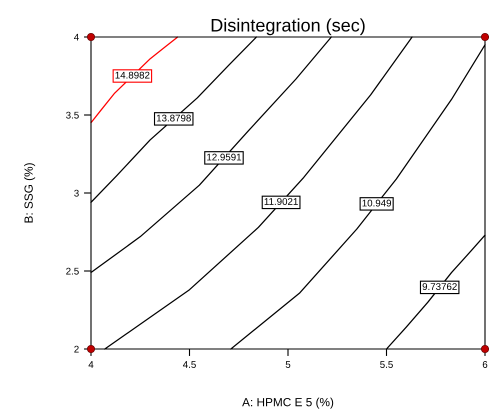  Describe the element at coordinates (72, 271) in the screenshot. I see `y-tick-label: 2.5` at that location.